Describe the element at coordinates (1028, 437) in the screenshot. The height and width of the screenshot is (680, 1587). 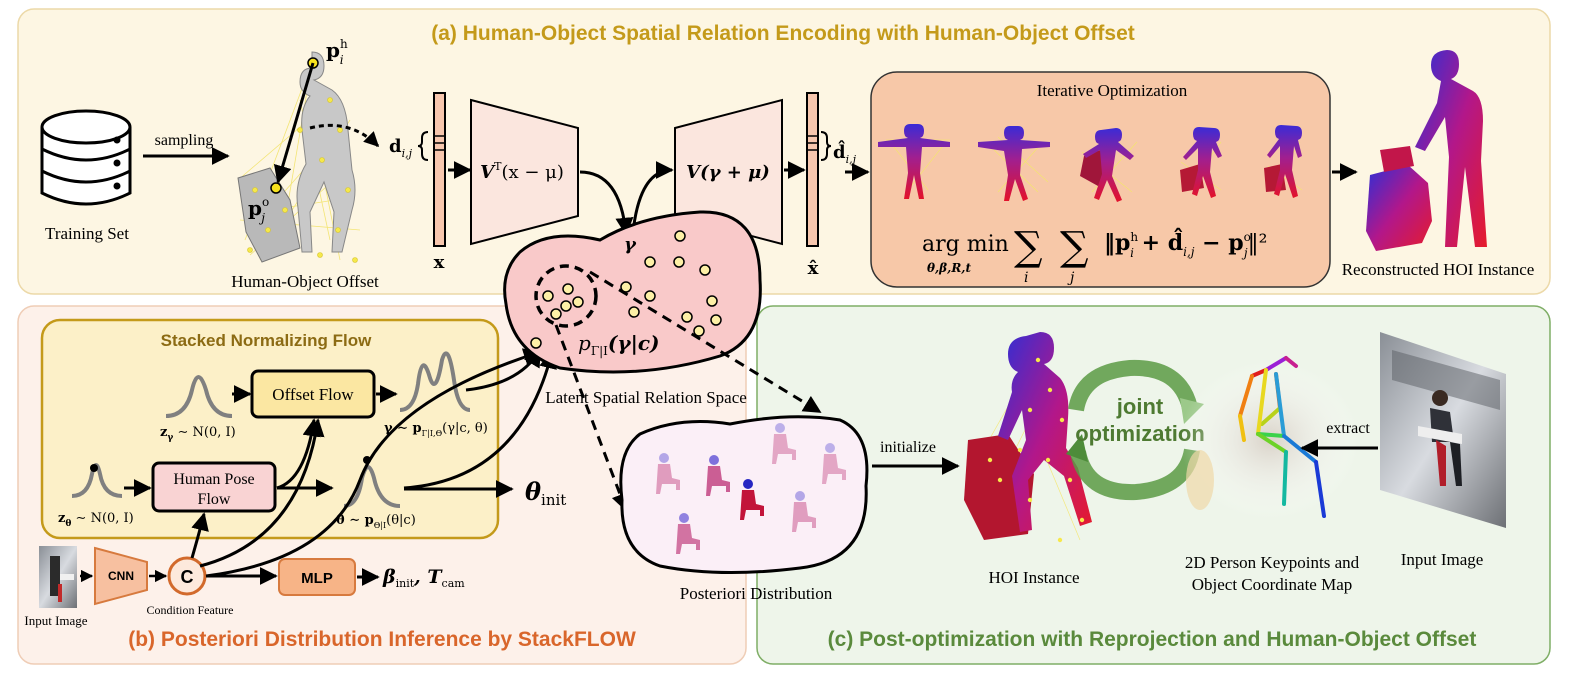
I see `hoi-instance-illustration` at that location.